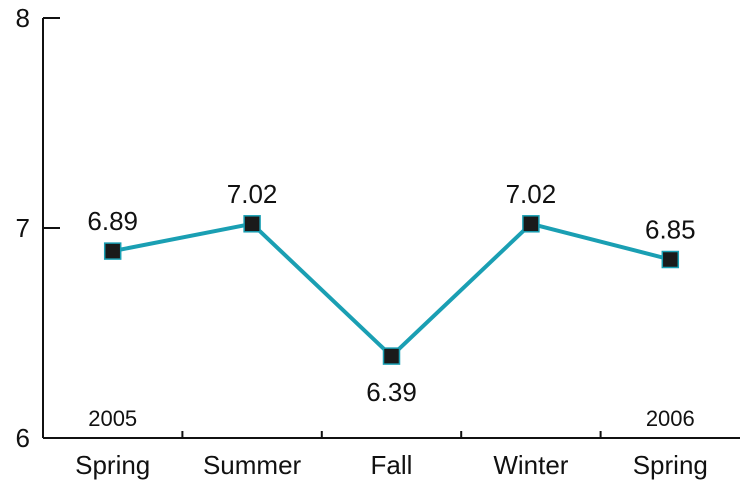 This screenshot has width=750, height=482. Describe the element at coordinates (112, 418) in the screenshot. I see `year-label: 2005` at that location.